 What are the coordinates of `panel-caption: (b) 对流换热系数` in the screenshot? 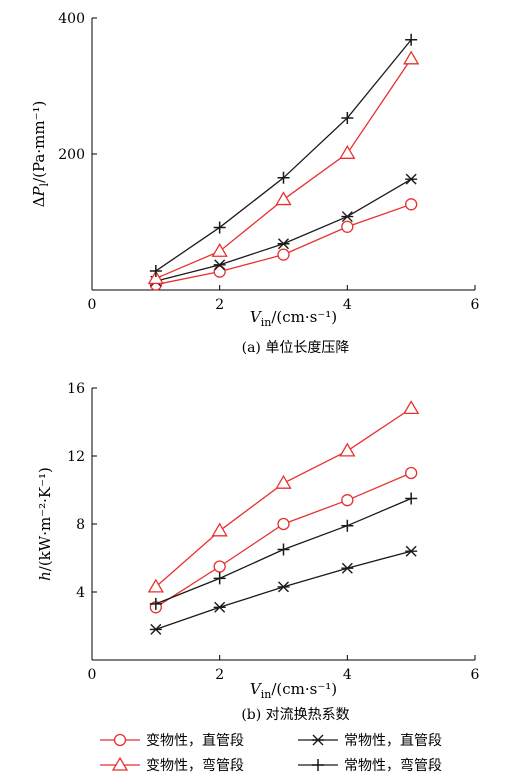 It's located at (295, 714).